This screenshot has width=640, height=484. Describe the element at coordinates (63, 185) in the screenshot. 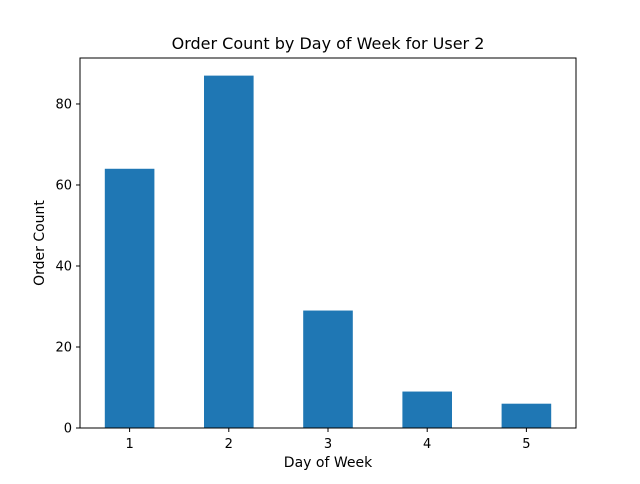

I see `y-tick-label: 60` at that location.